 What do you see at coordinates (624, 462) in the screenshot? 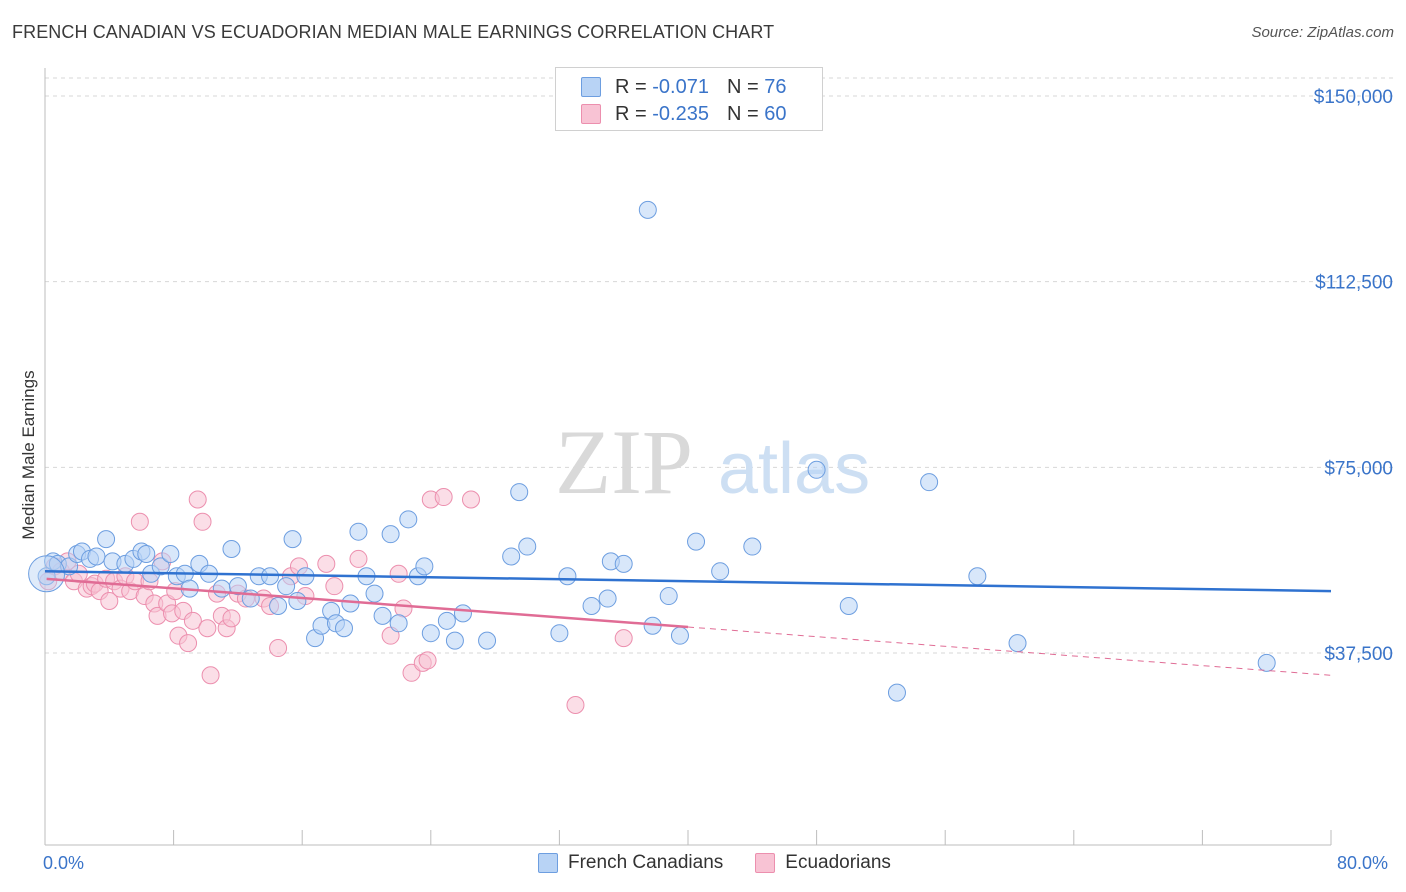
I see `watermark-zip: ZIP` at bounding box center [624, 462].